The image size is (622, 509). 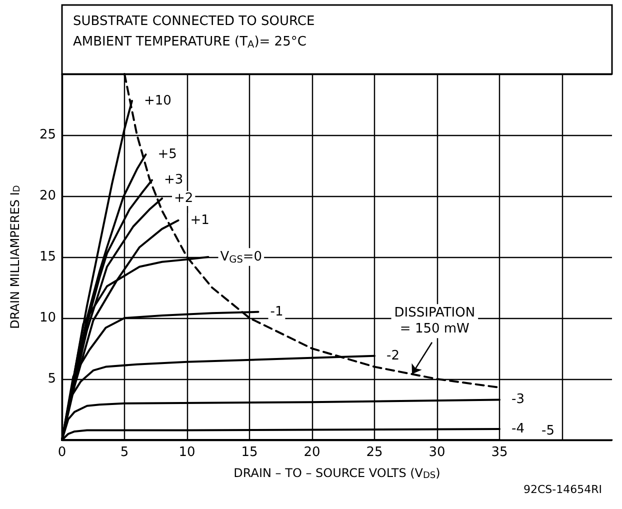 What do you see at coordinates (374, 452) in the screenshot?
I see `x-tick-label: 25` at bounding box center [374, 452].